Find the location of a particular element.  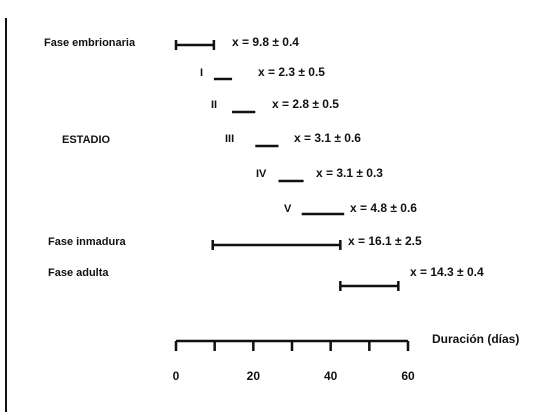

row-label-stage-3: III is located at coordinates (229, 139).